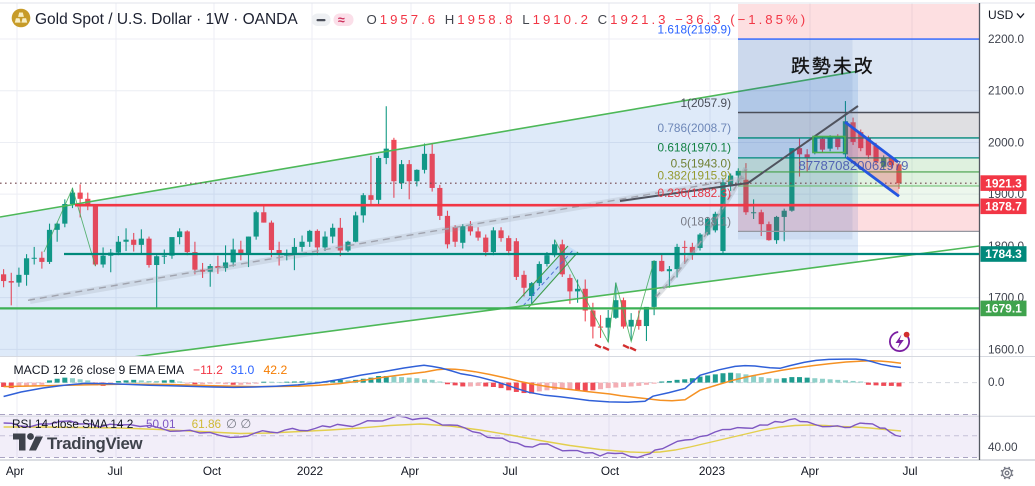 The width and height of the screenshot is (1035, 486). Describe the element at coordinates (706, 103) in the screenshot. I see `svg-text: 1(2057.9)` at that location.